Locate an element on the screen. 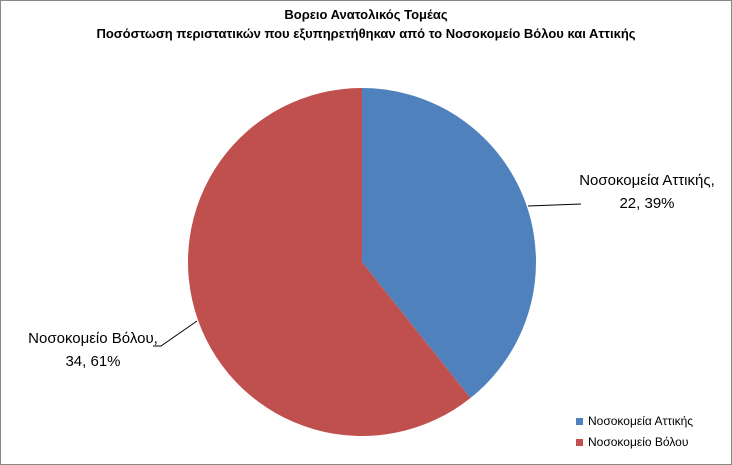  chart-title: Βορειο Ανατολικός Τομέας is located at coordinates (366, 14).